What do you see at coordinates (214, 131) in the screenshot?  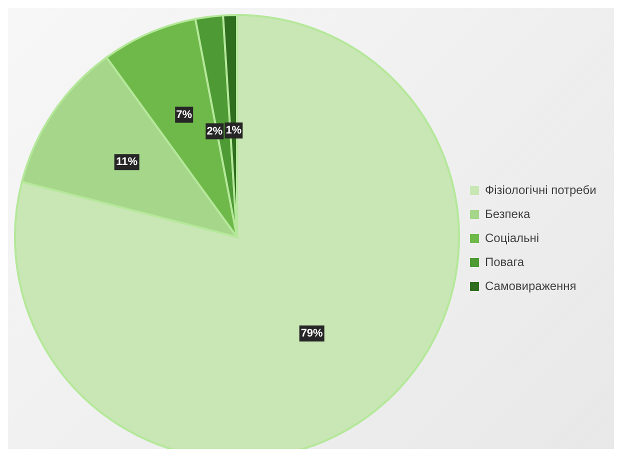 I see `data-label: 2%` at bounding box center [214, 131].